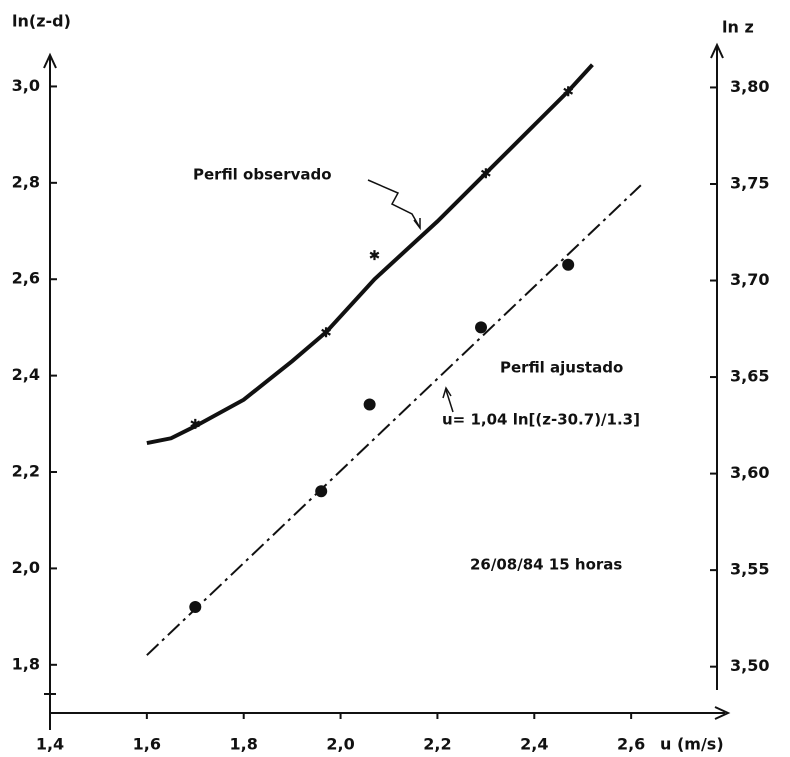 The width and height of the screenshot is (790, 757). What do you see at coordinates (749, 665) in the screenshot?
I see `y2-tick-label: 3,50` at bounding box center [749, 665].